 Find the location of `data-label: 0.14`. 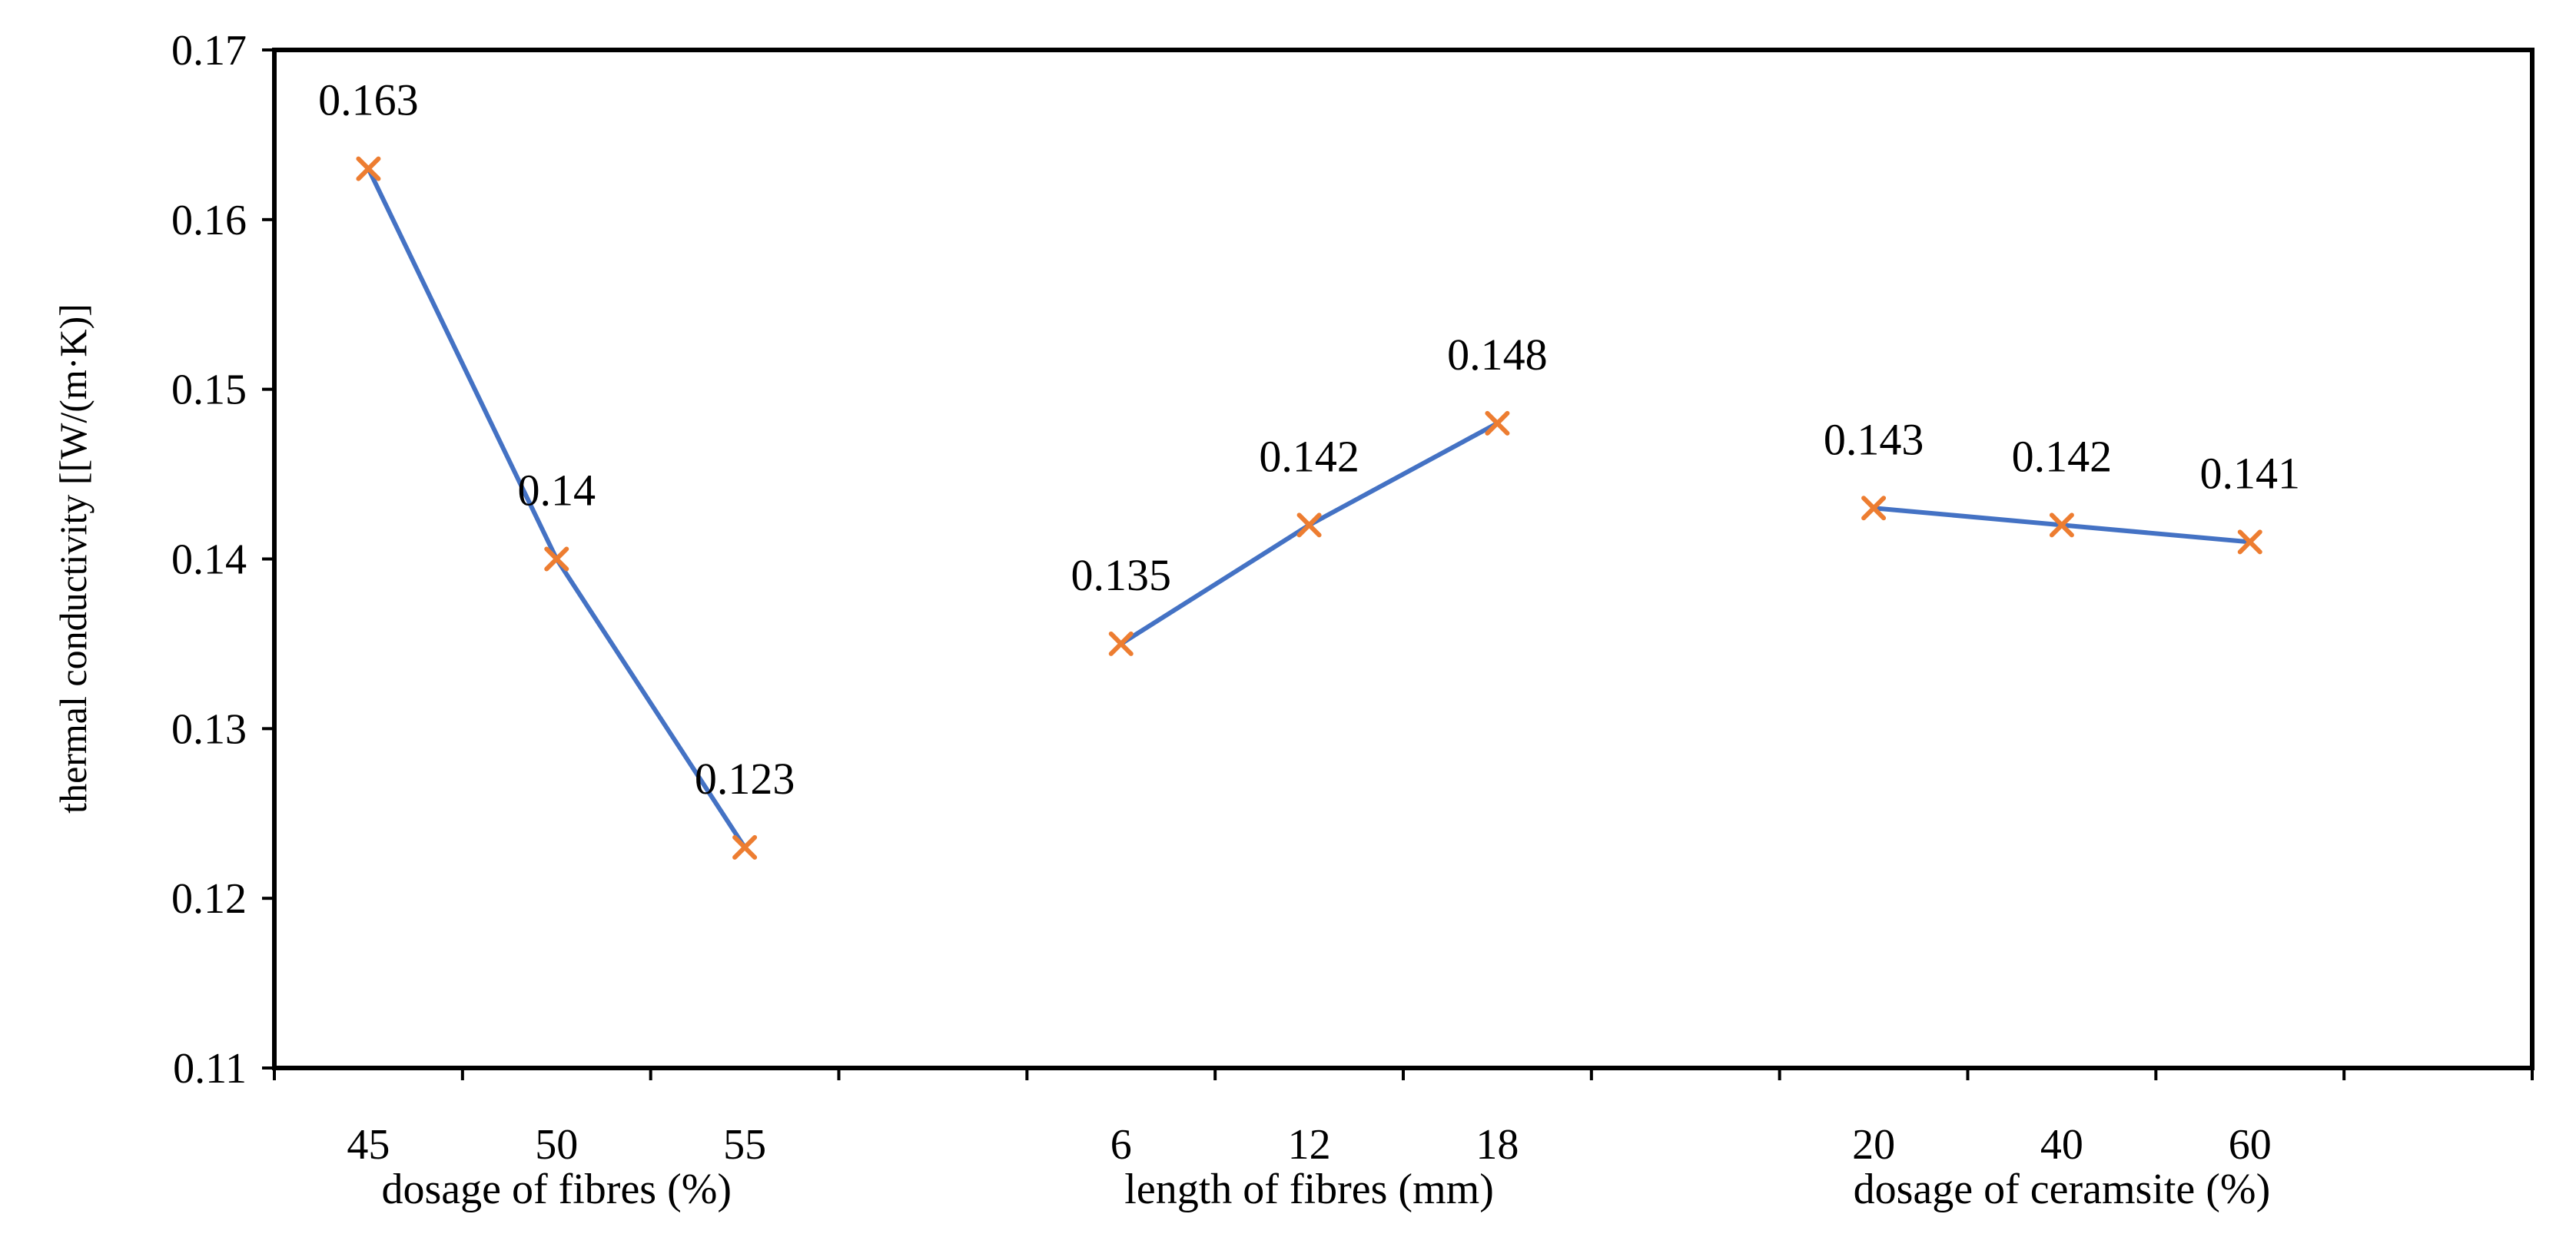

data-label: 0.14 is located at coordinates (557, 491).